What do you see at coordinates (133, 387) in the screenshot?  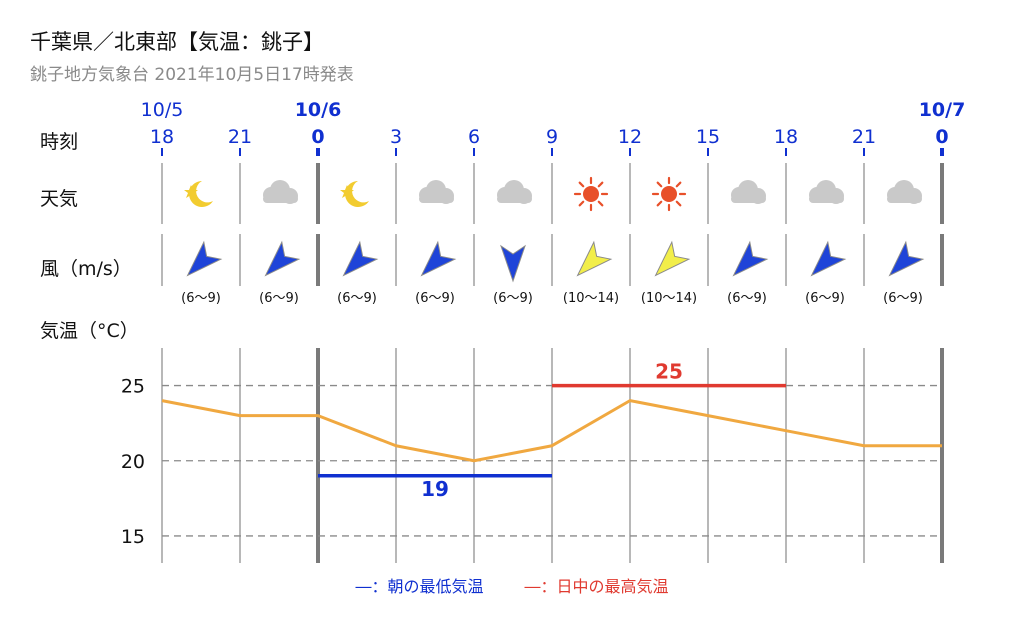 I see `y-tick-label: 25` at bounding box center [133, 387].